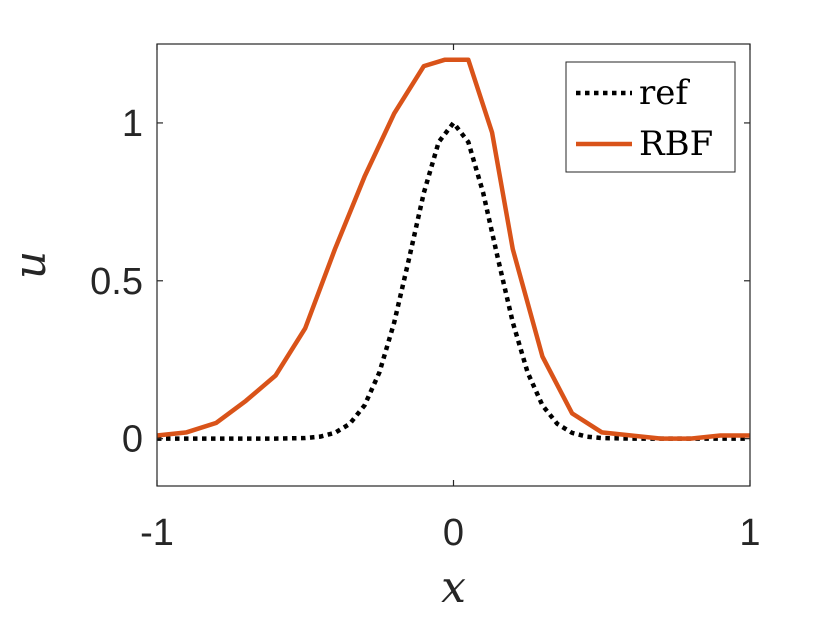  I want to click on x-axis-label: x, so click(453, 587).